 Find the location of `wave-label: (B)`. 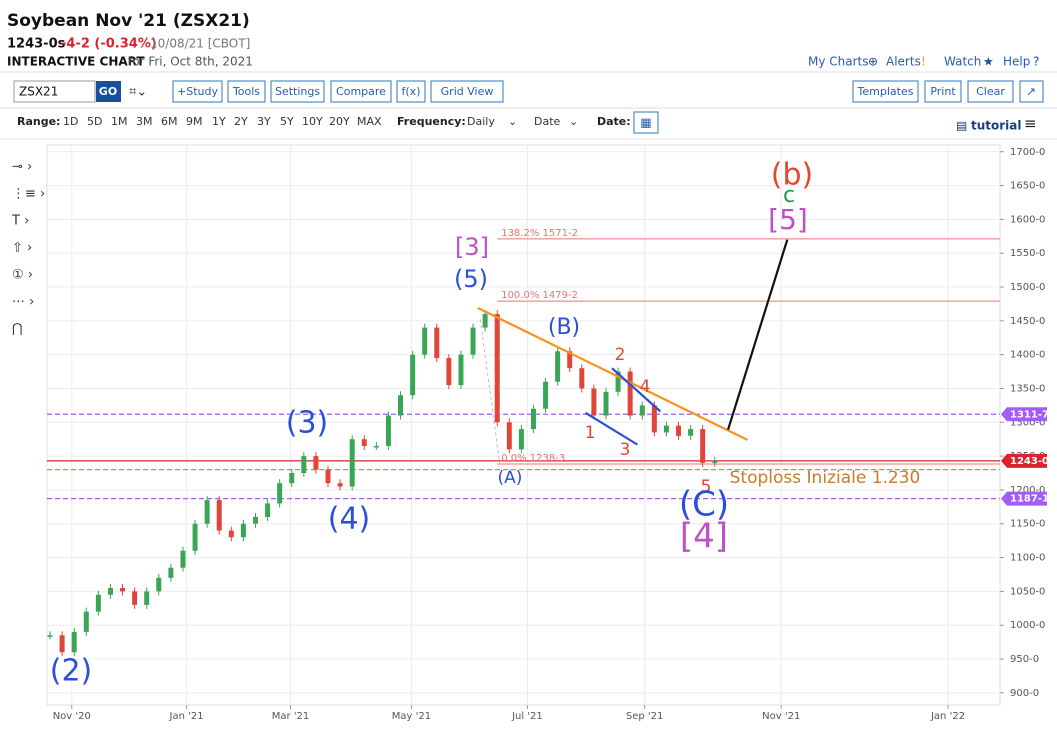

wave-label: (B) is located at coordinates (564, 327).